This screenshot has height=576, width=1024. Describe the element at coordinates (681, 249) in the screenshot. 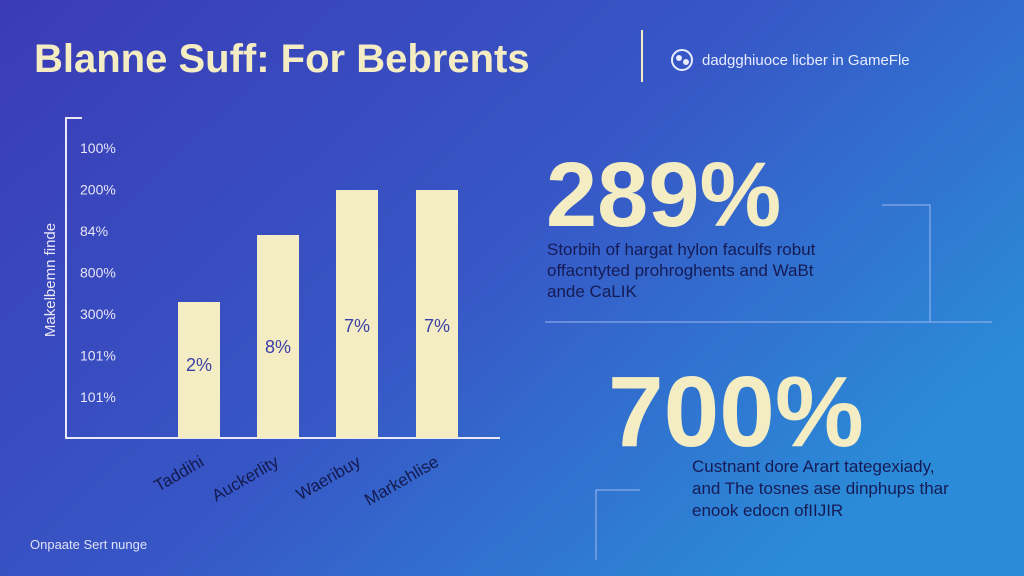

I see `stat-text: Storbih of hargat hylon faculfs robut` at that location.